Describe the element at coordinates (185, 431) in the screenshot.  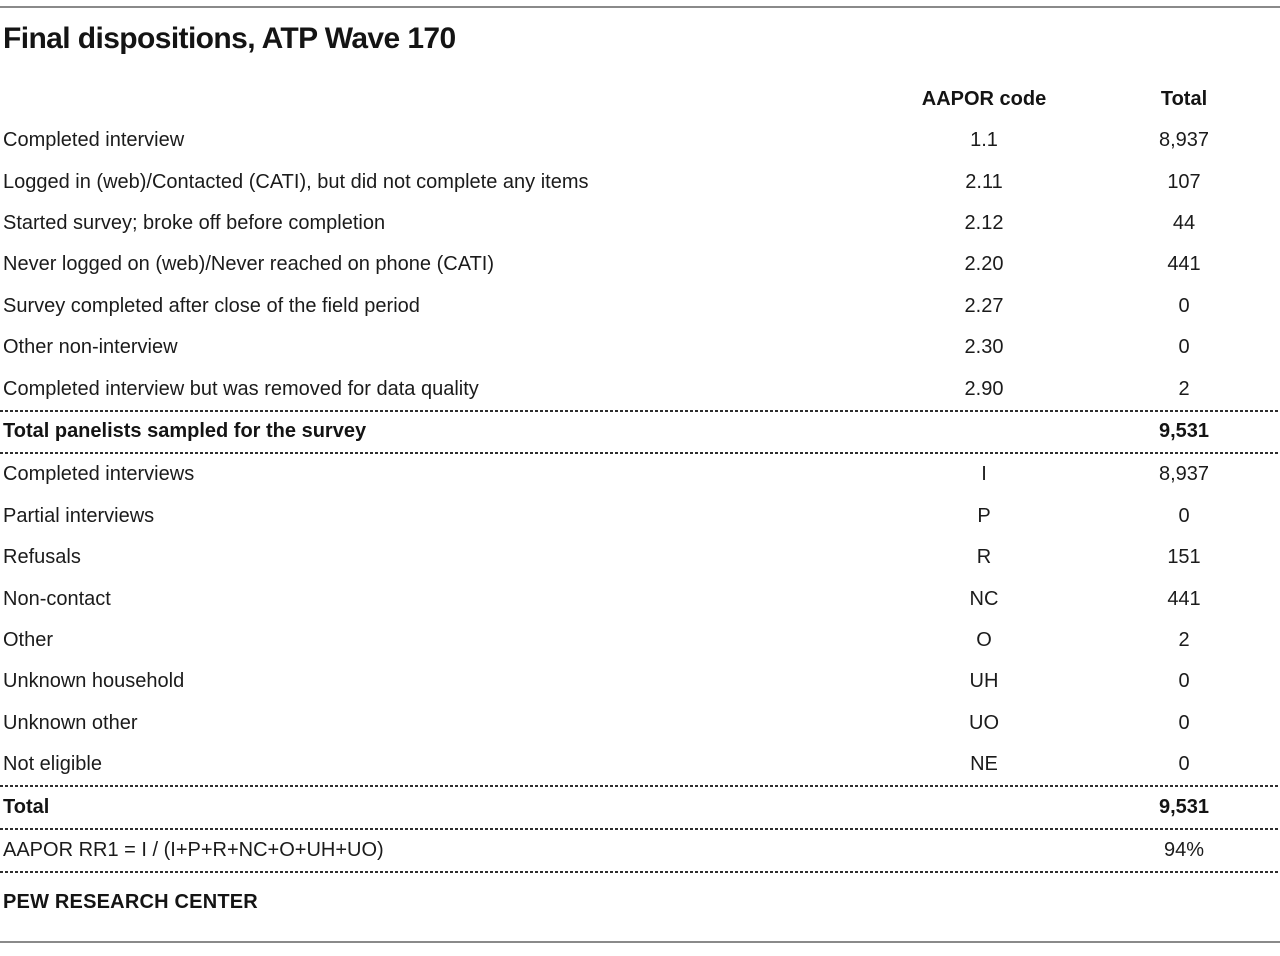
I see `row-label: Total panelists sampled for the survey` at that location.